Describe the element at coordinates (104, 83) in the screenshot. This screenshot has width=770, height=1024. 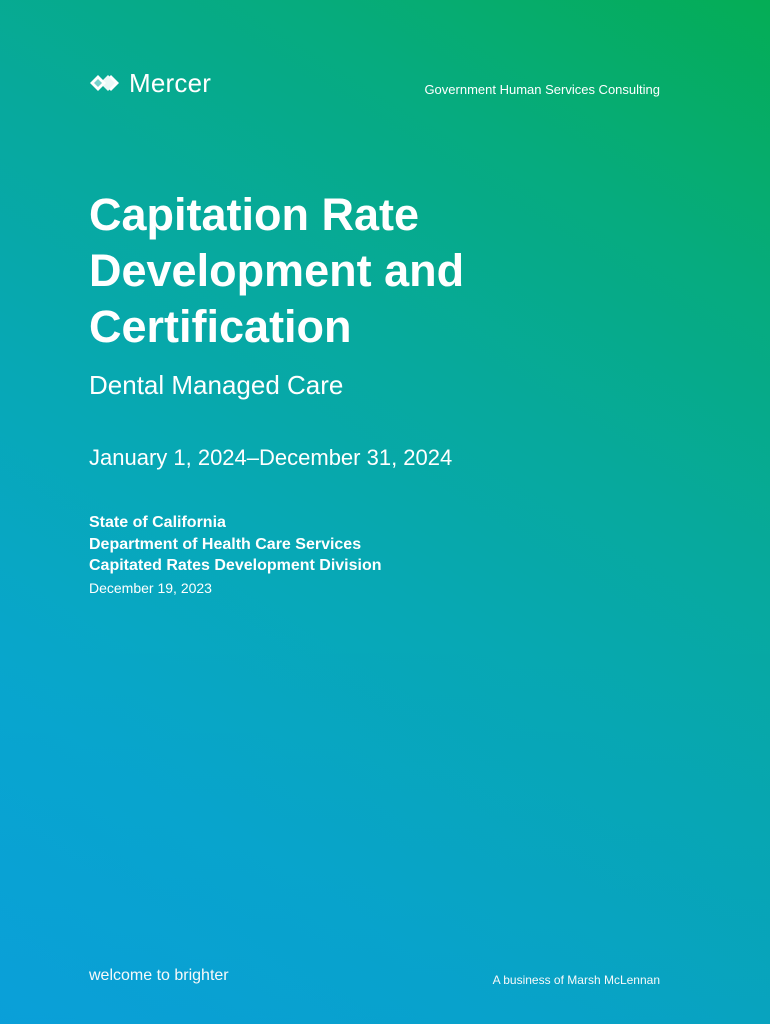
I see `mercer-logo-icon` at that location.